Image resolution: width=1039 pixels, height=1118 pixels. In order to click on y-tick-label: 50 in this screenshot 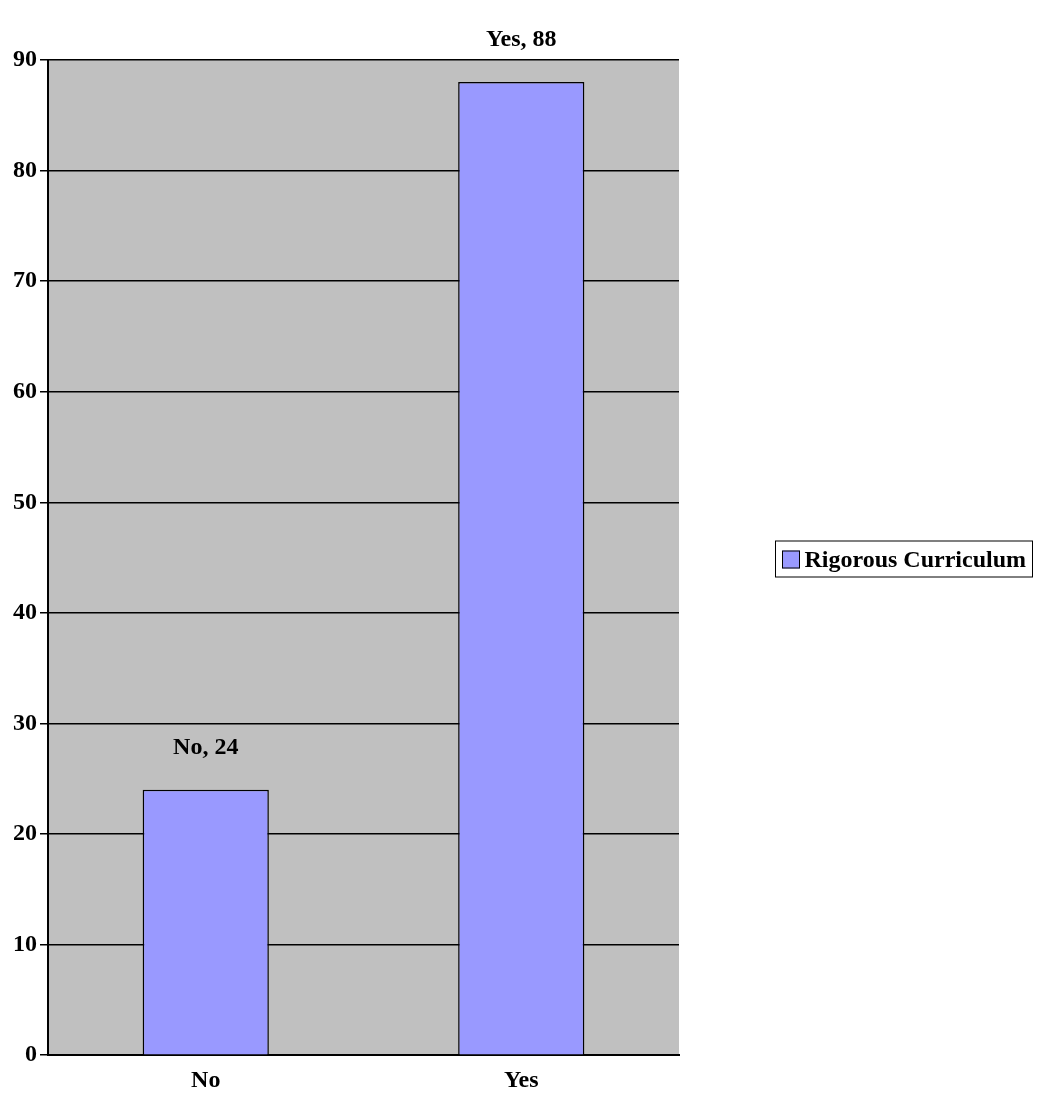, I will do `click(25, 500)`.